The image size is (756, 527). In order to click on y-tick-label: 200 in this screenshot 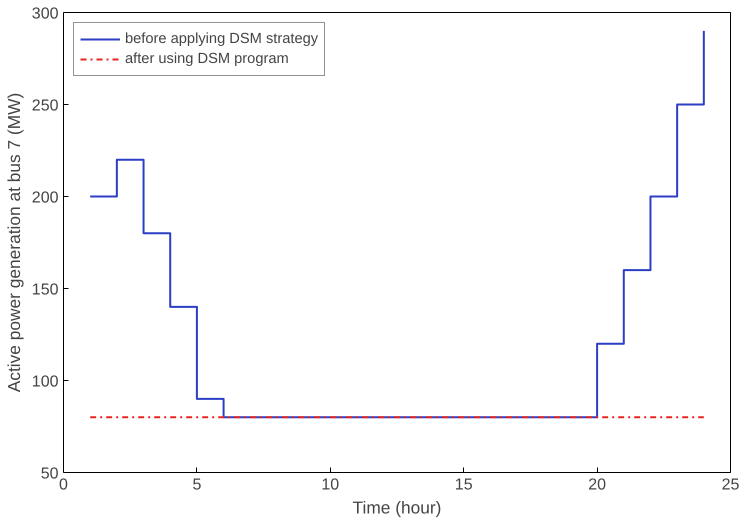, I will do `click(45, 198)`.